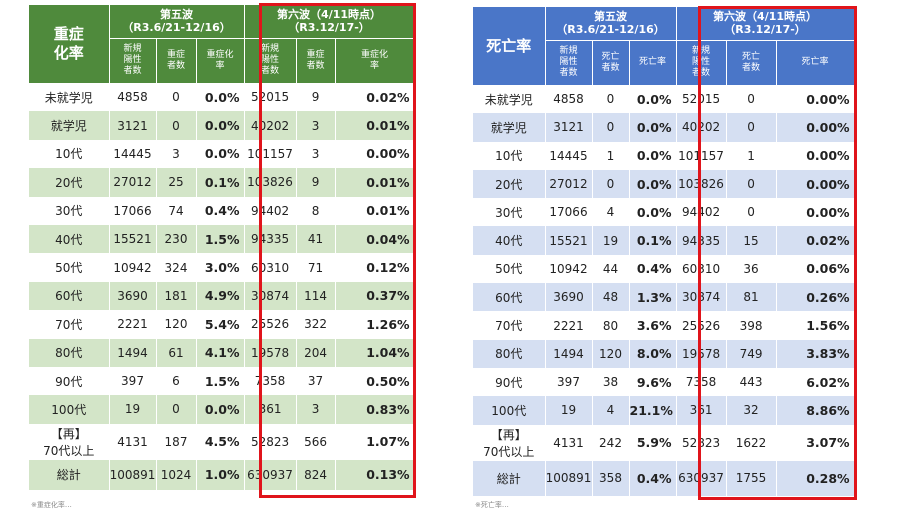  Describe the element at coordinates (751, 410) in the screenshot. I see `table-cell: 32` at that location.